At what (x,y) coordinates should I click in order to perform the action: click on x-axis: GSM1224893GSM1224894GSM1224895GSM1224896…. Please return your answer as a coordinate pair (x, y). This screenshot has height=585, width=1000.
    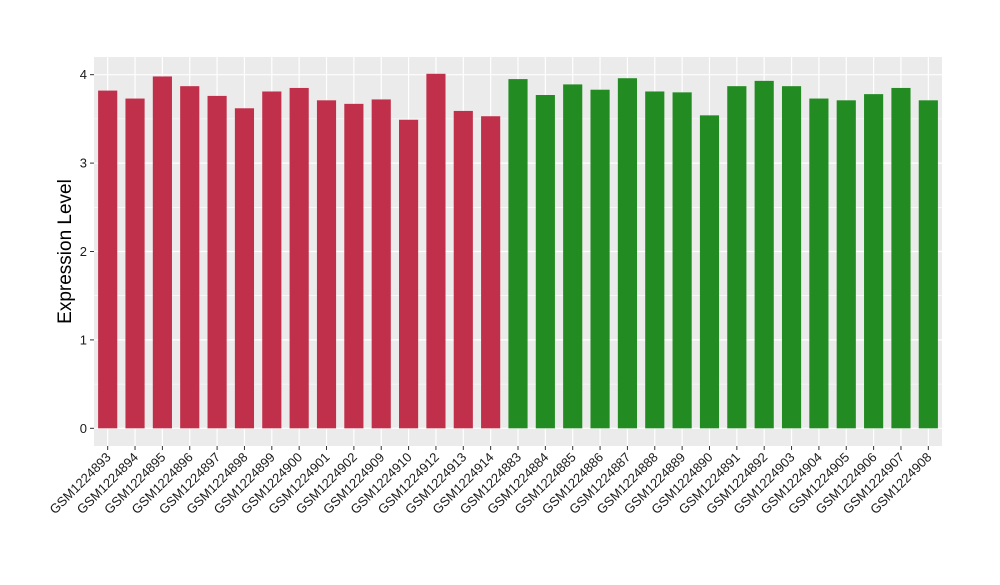
    Looking at the image, I should click on (490, 481).